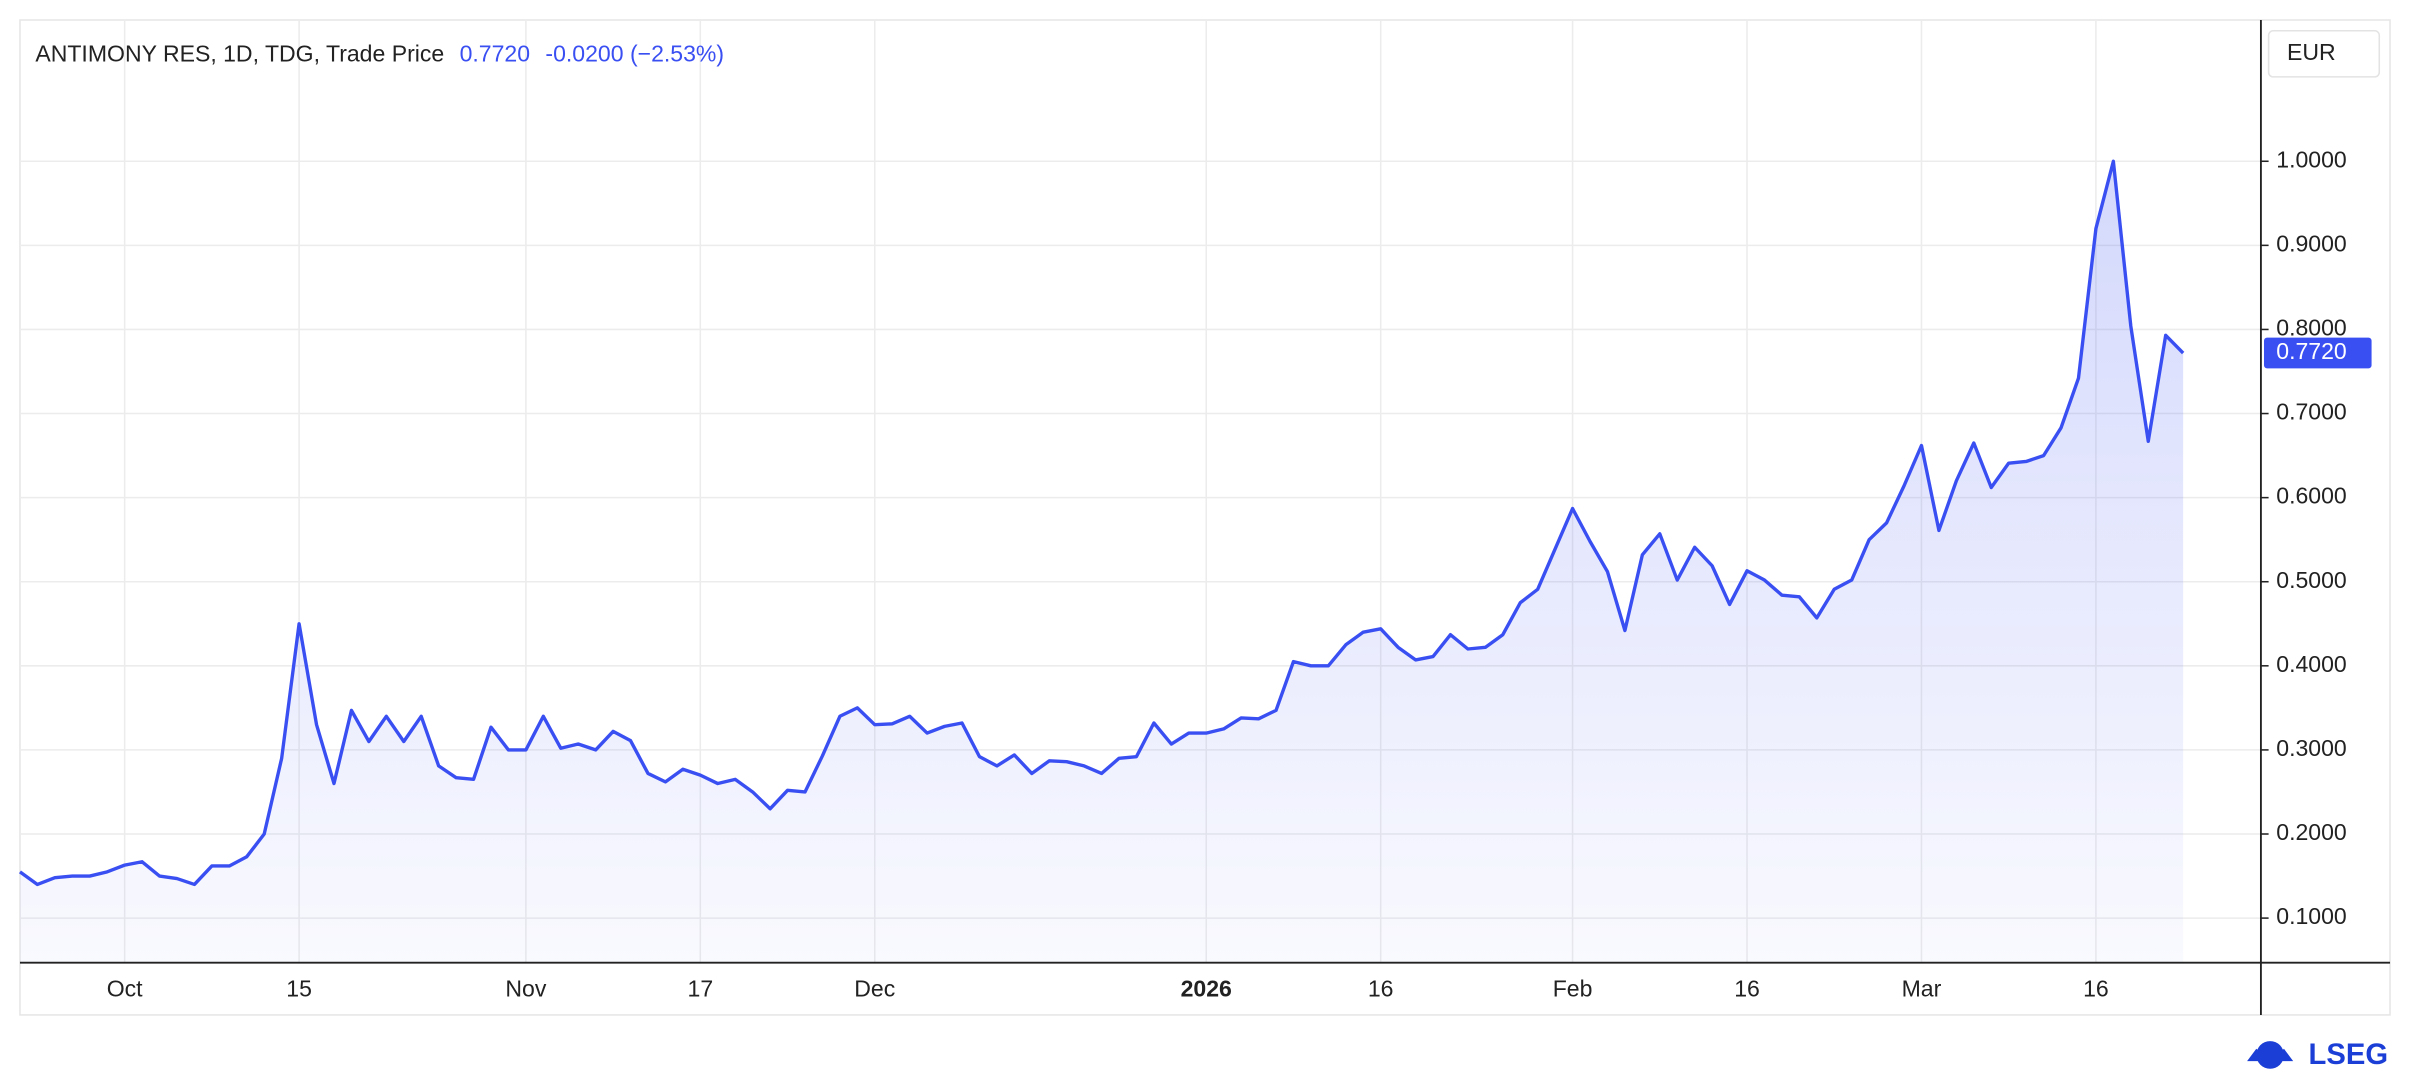 This screenshot has width=2410, height=1078. What do you see at coordinates (2311, 580) in the screenshot?
I see `y-tick-label: 0.5000` at bounding box center [2311, 580].